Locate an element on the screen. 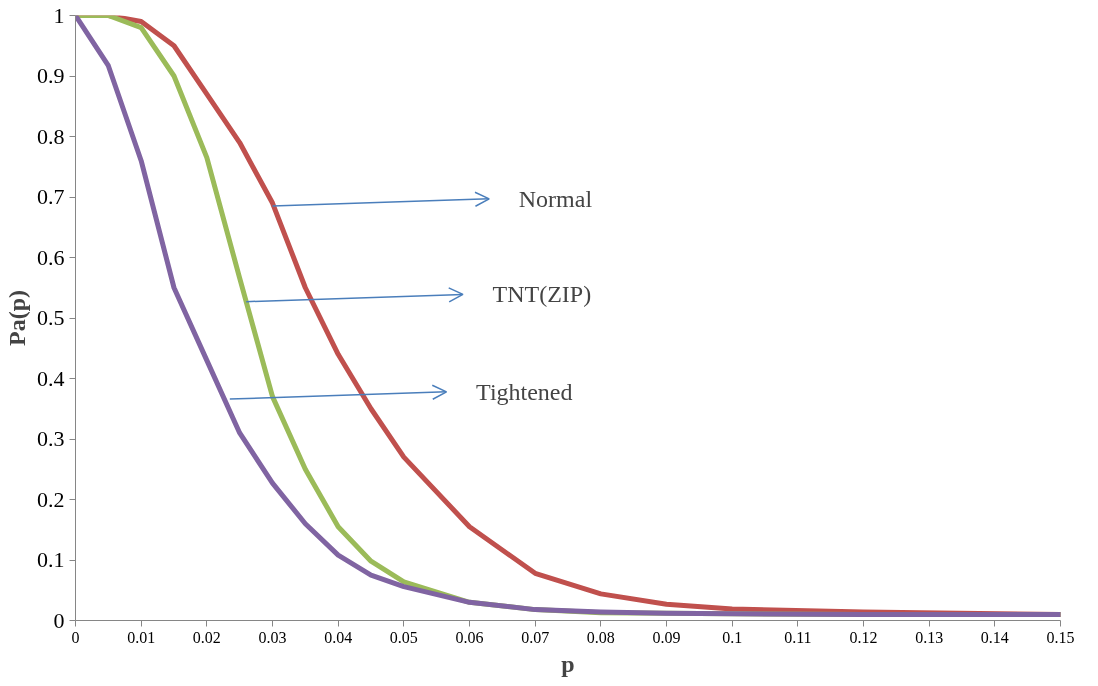 This screenshot has width=1098, height=686. y-tick-label: 0.7 is located at coordinates (51, 196).